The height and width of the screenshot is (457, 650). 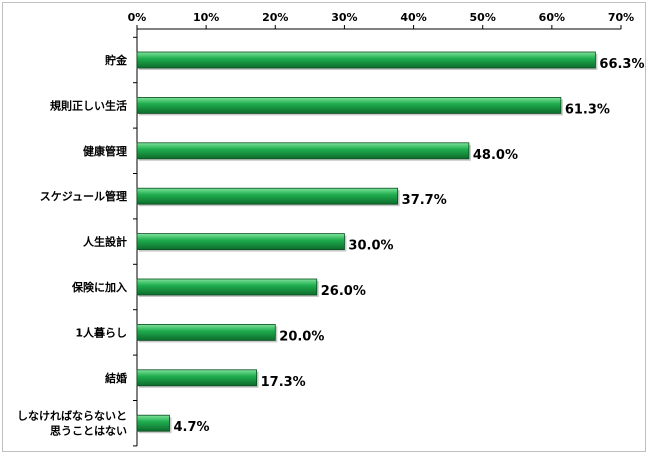 I want to click on x-tick-label: 30%, so click(x=344, y=17).